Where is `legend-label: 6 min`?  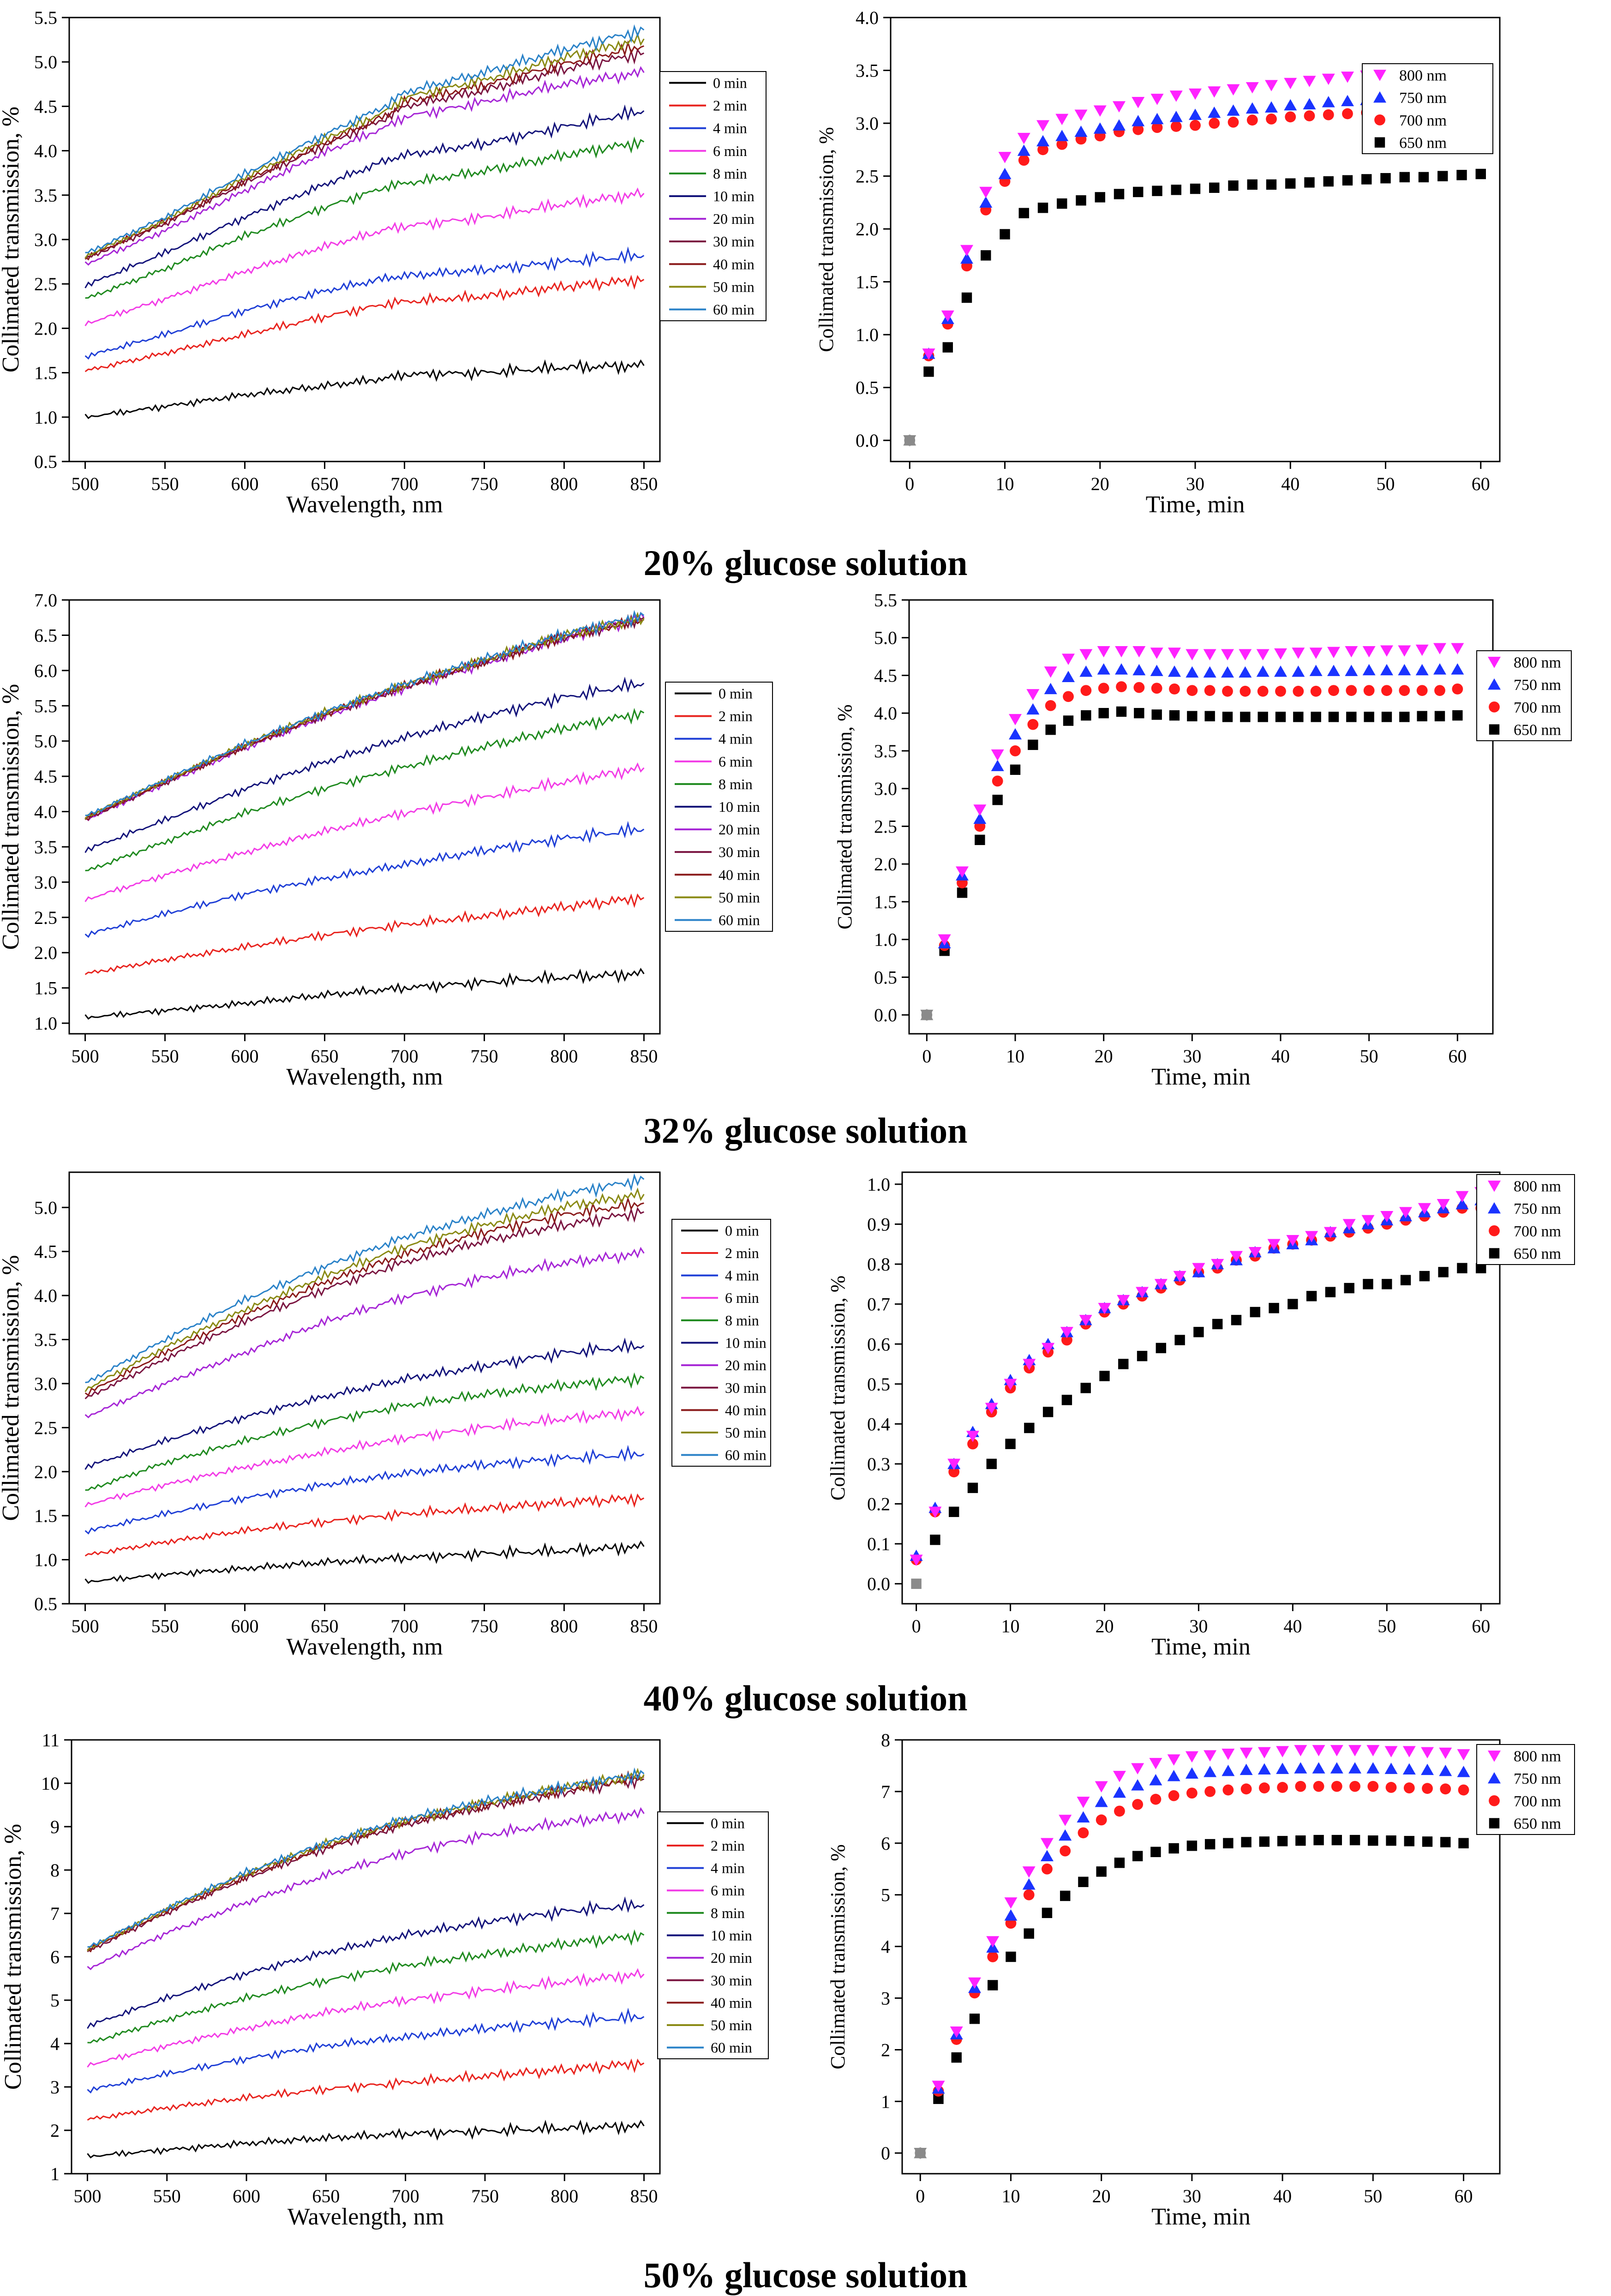
legend-label: 6 min is located at coordinates (730, 151).